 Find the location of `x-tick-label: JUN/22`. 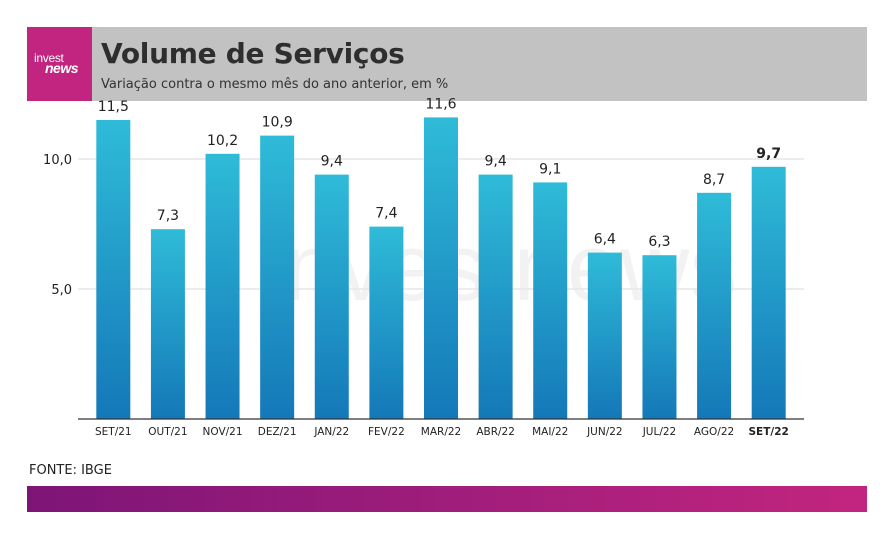

x-tick-label: JUN/22 is located at coordinates (604, 432).